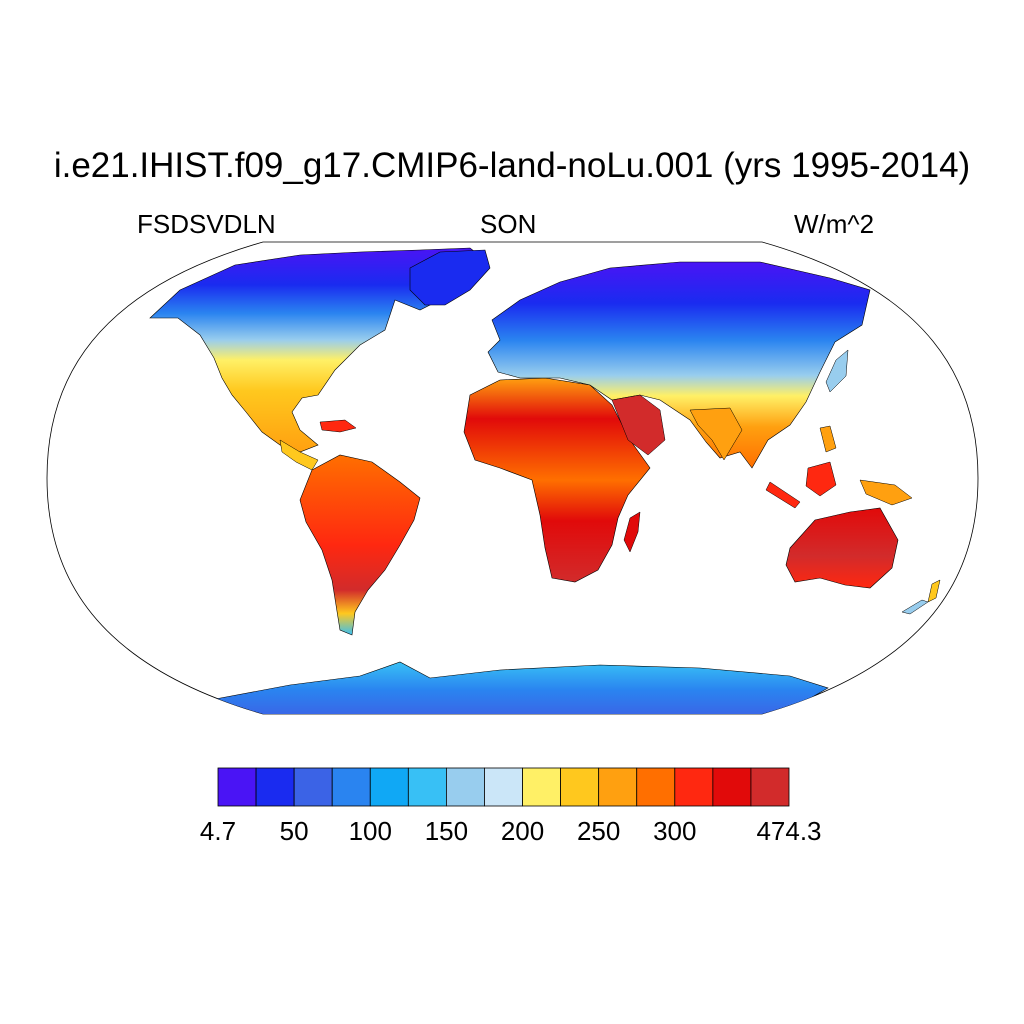  What do you see at coordinates (842, 548) in the screenshot?
I see `region-australia` at bounding box center [842, 548].